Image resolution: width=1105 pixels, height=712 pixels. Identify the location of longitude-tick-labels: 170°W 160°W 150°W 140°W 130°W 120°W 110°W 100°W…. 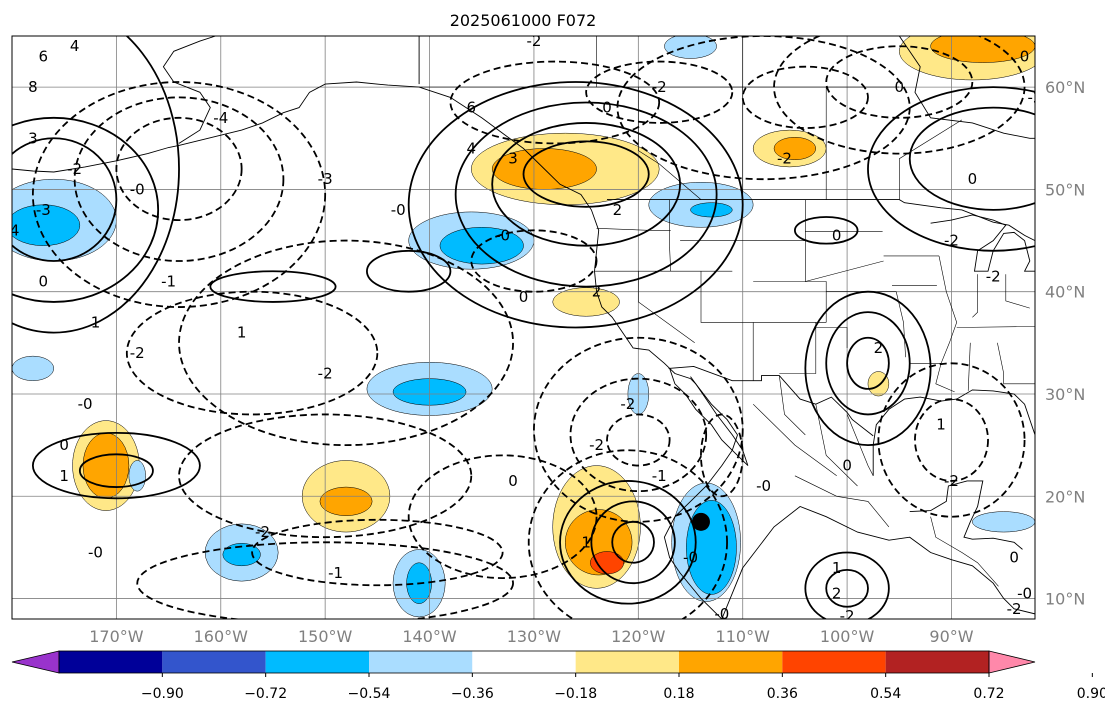
(531, 636).